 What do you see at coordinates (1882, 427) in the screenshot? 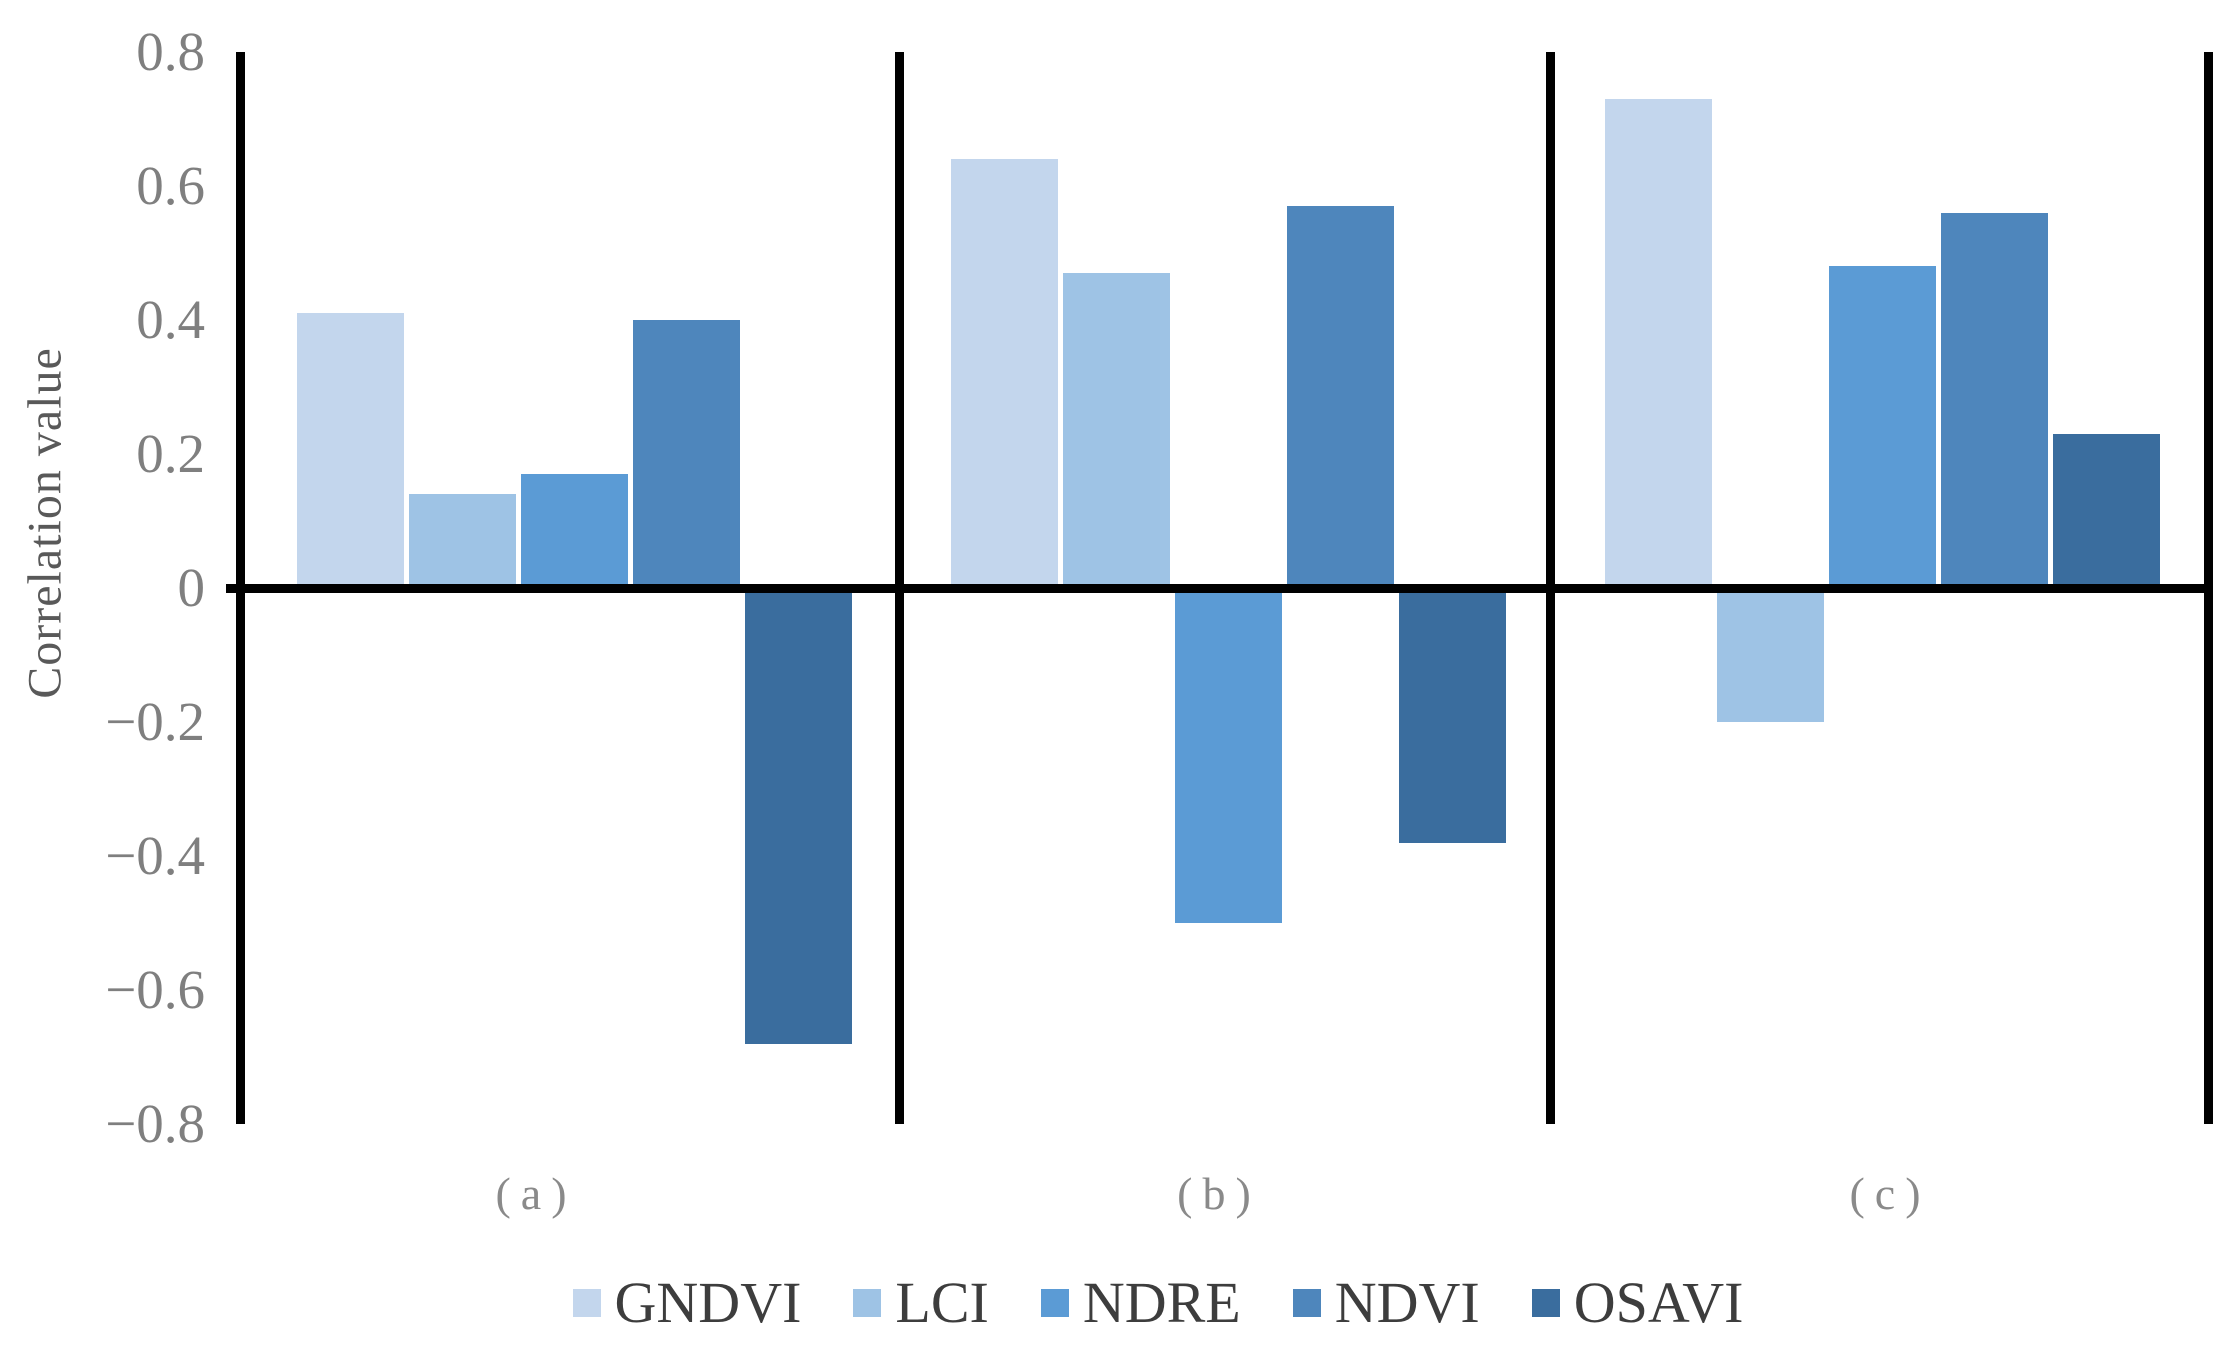
I see `bar-ndre-c` at bounding box center [1882, 427].